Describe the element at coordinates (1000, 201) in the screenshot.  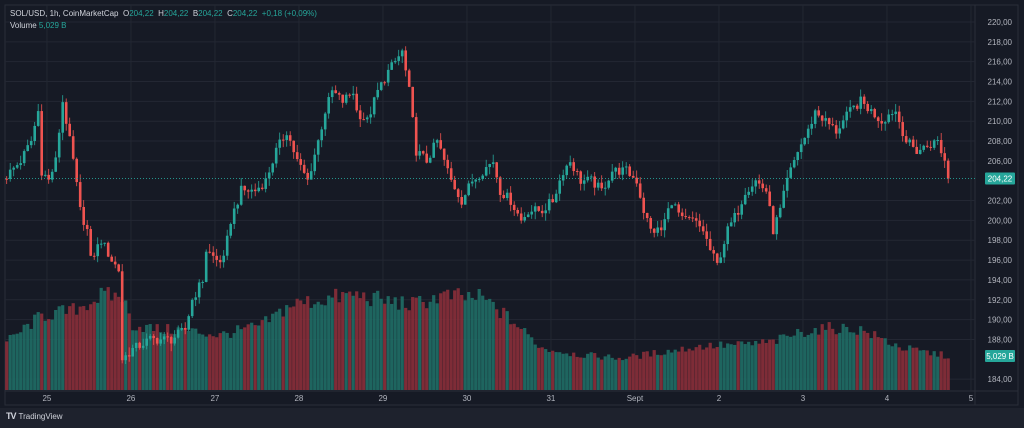
I see `y-tick-label: 202,00` at that location.